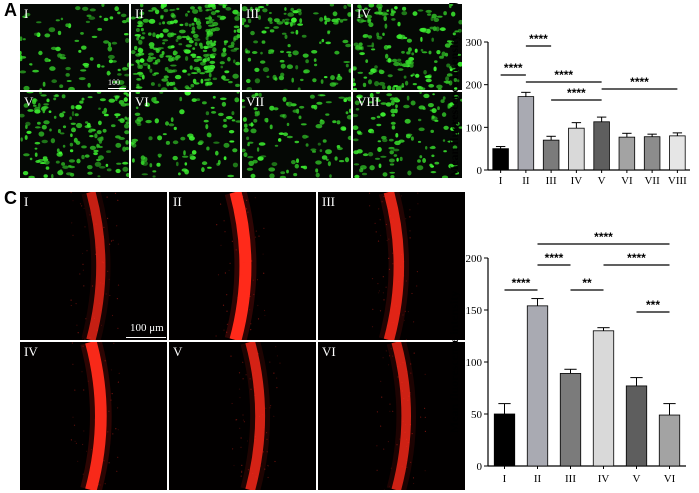 The image size is (699, 493). I want to click on significance-label: ***, so click(653, 305).